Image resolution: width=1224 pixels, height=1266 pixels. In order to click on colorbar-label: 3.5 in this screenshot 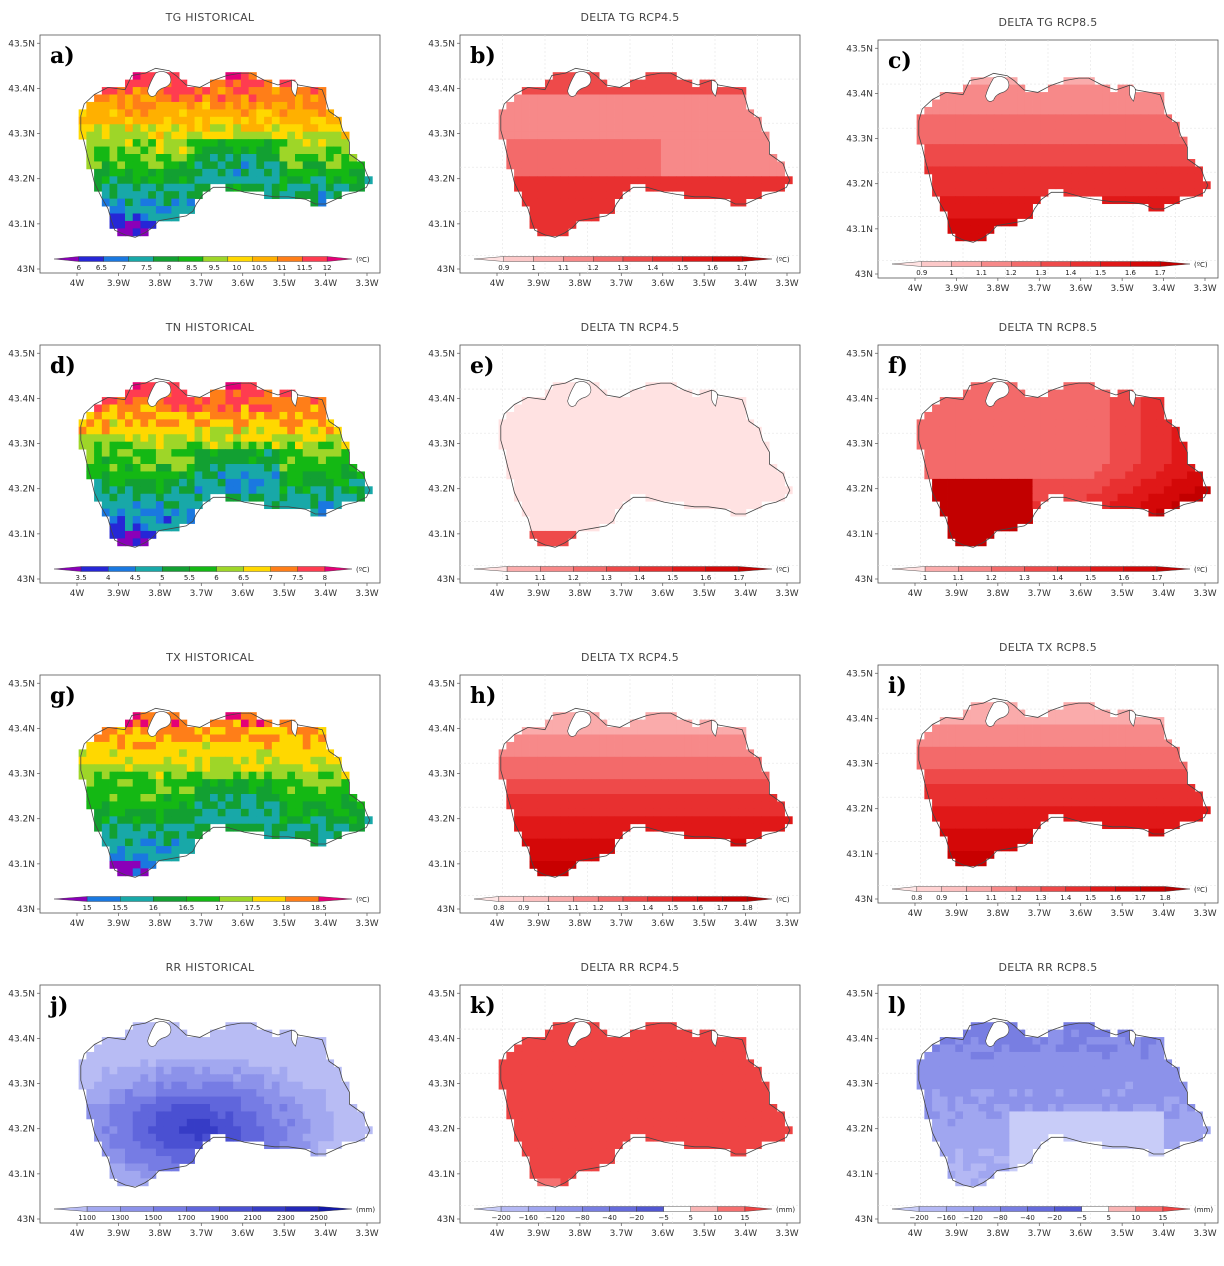, I will do `click(81, 578)`.